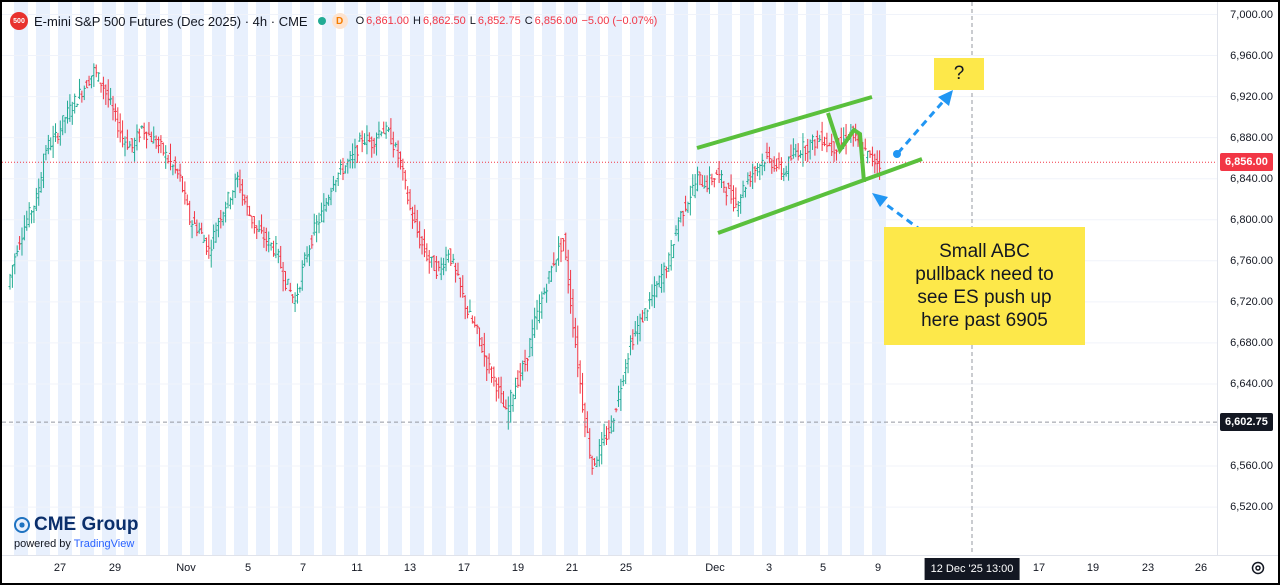 The width and height of the screenshot is (1280, 585). What do you see at coordinates (472, 21) in the screenshot?
I see `low-label: L` at bounding box center [472, 21].